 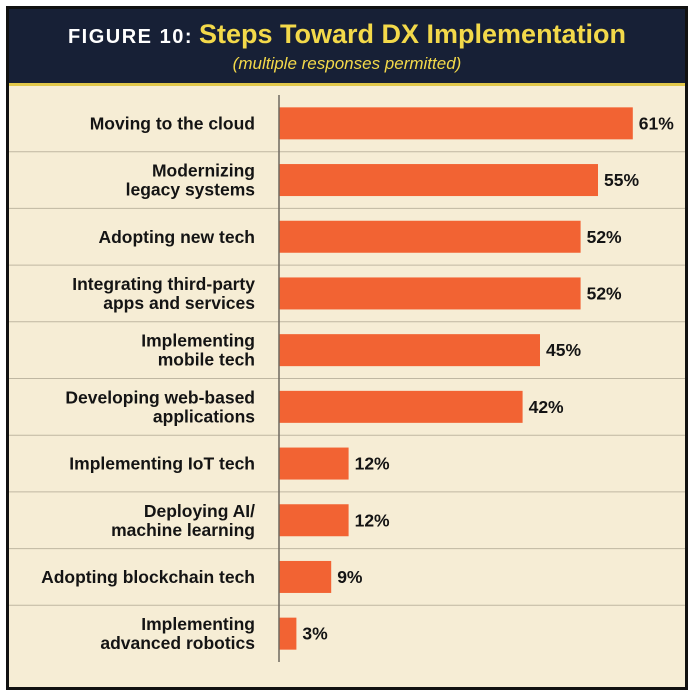 I want to click on category-label: apps and services, so click(x=179, y=303).